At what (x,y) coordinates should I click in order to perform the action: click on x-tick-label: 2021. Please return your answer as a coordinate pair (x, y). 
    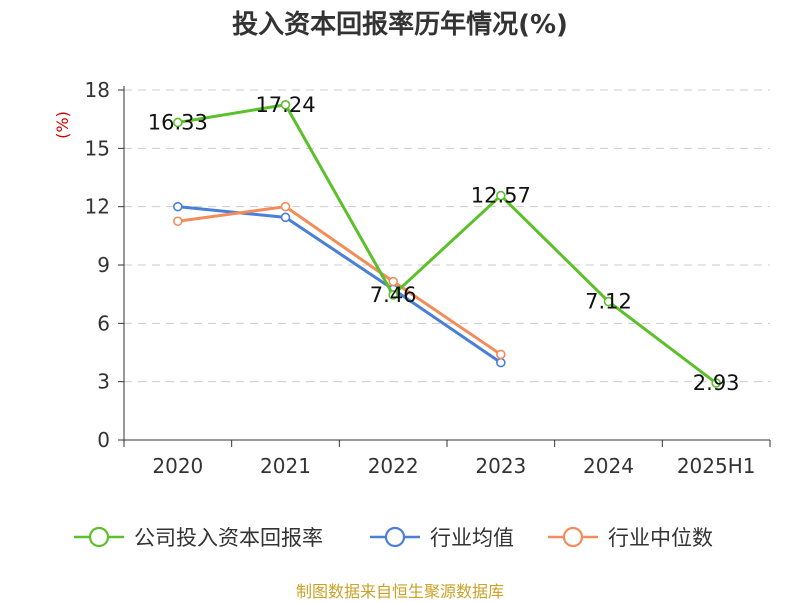
    Looking at the image, I should click on (285, 466).